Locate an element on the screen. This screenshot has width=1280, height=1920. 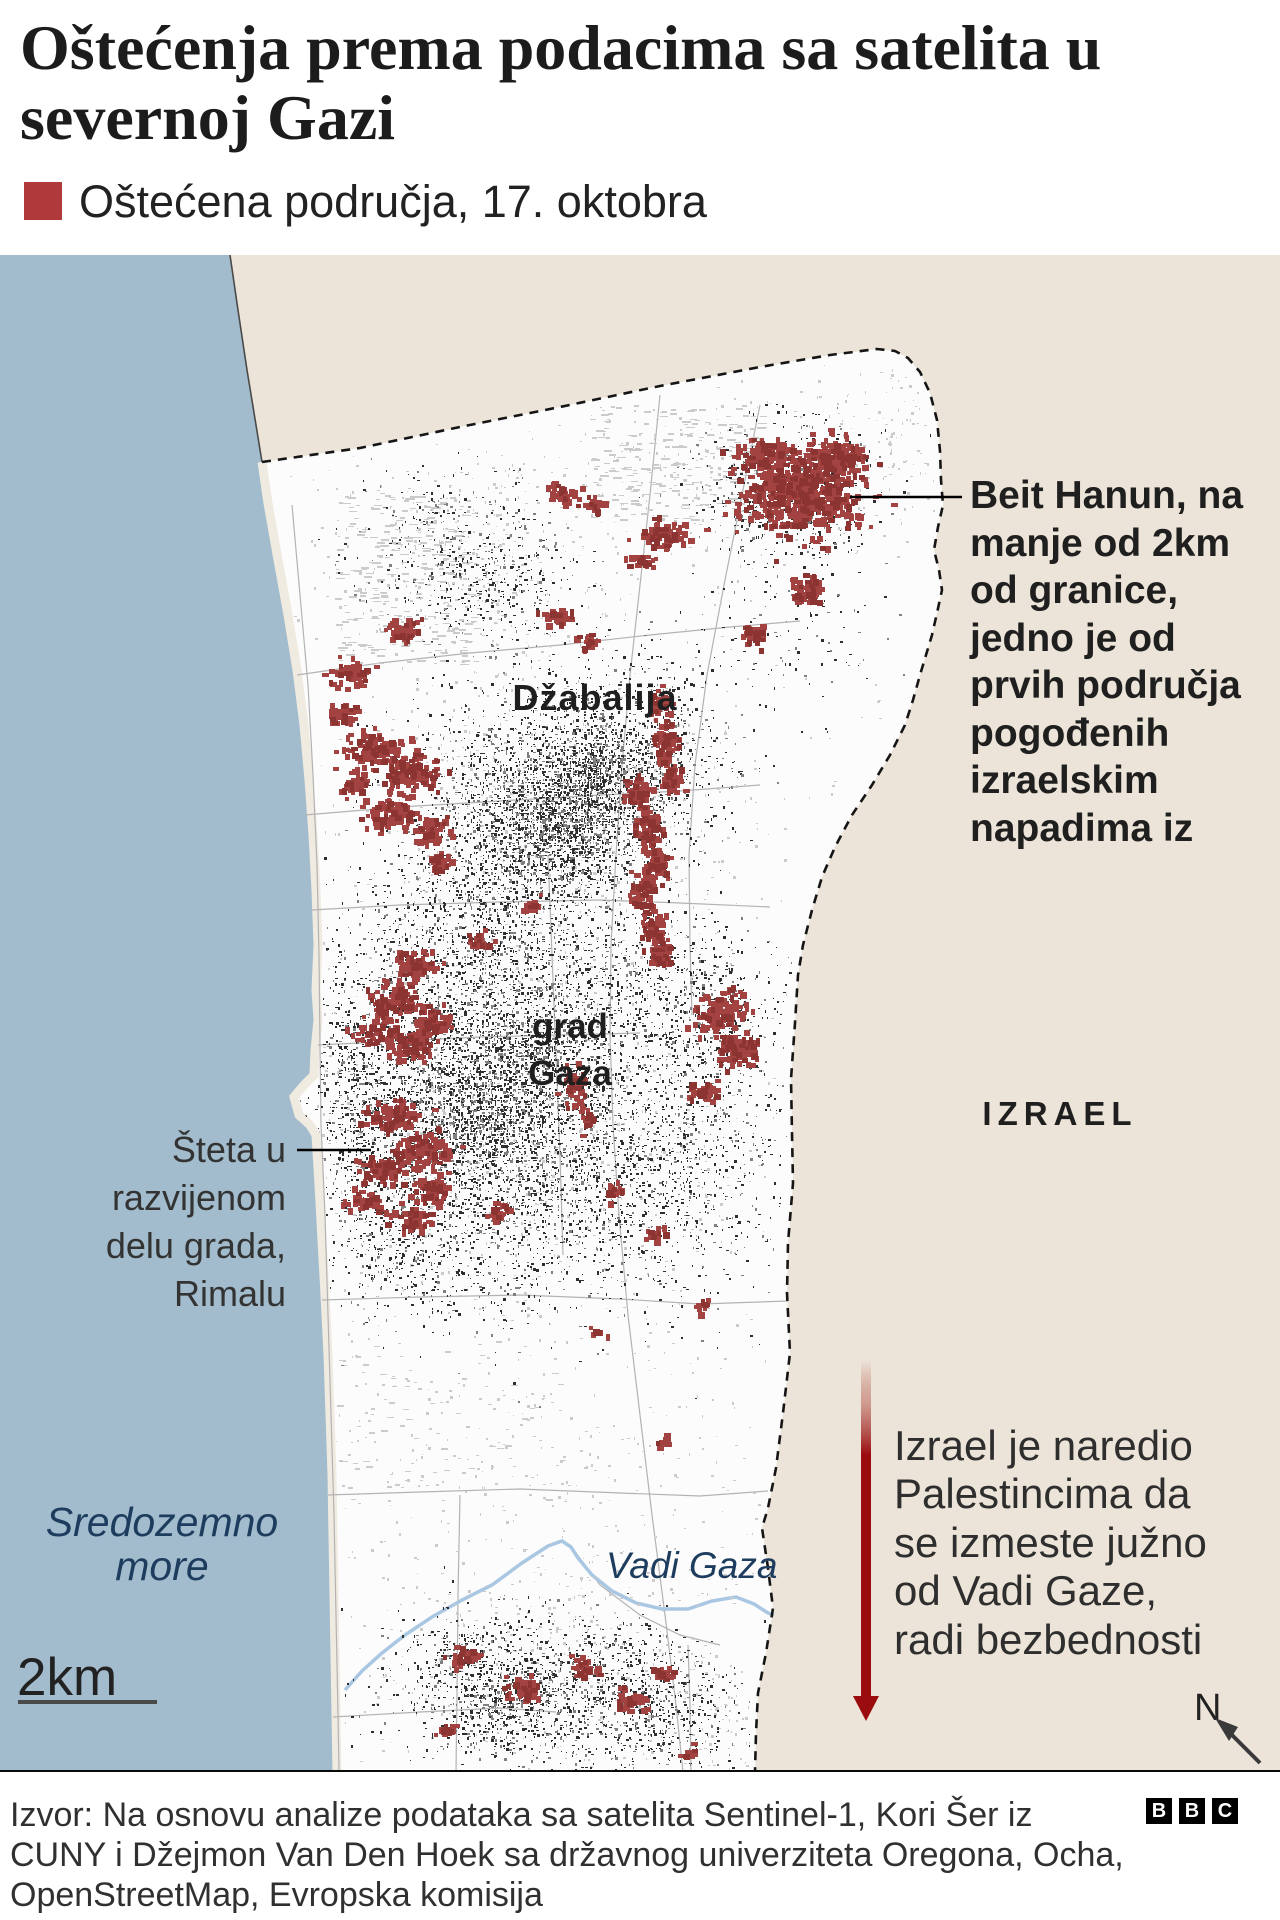
svg-text: more is located at coordinates (161, 1566).